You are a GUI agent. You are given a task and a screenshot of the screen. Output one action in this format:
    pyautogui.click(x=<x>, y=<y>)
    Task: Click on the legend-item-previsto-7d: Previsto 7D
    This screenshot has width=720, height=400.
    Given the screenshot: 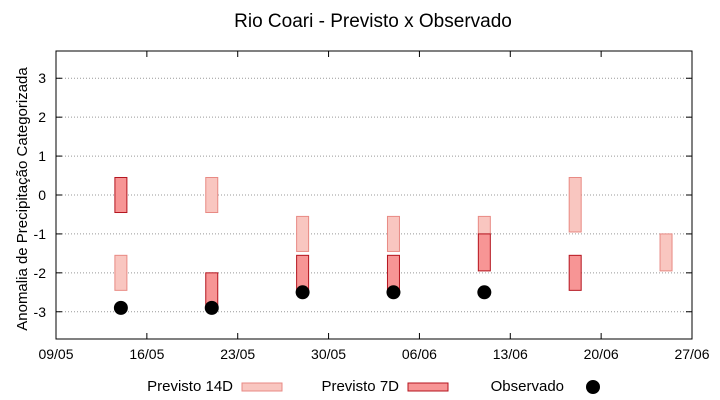 What is the action you would take?
    pyautogui.click(x=385, y=386)
    